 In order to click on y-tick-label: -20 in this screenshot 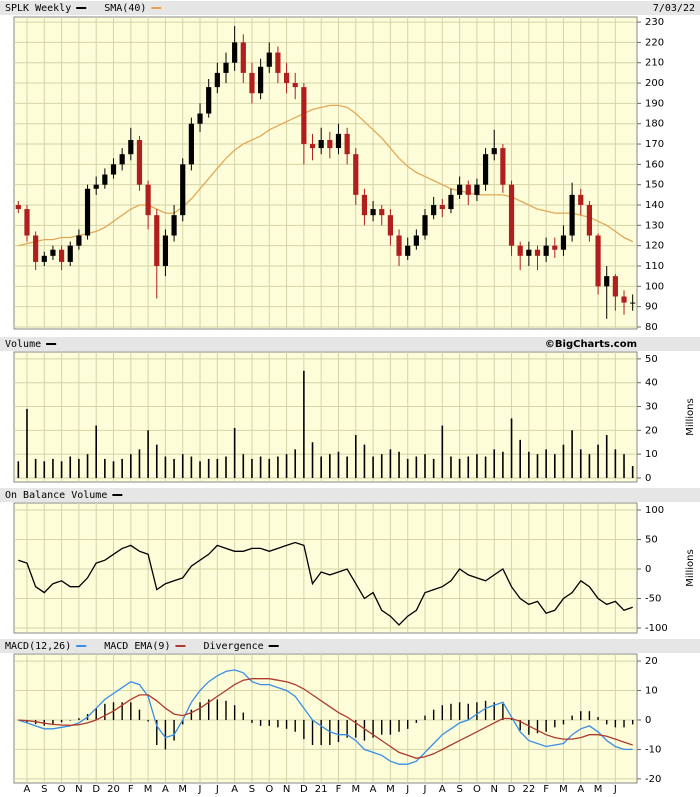, I will do `click(653, 779)`.